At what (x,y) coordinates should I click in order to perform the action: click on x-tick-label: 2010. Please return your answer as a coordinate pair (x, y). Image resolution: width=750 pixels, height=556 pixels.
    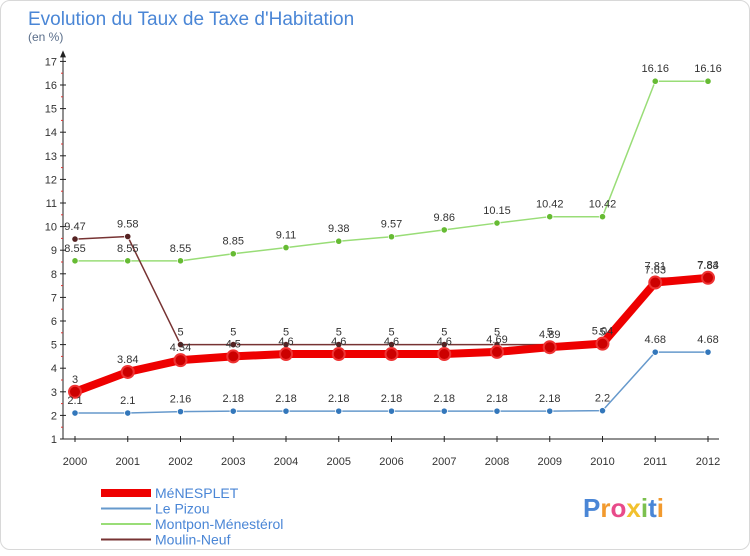
    Looking at the image, I should click on (602, 462).